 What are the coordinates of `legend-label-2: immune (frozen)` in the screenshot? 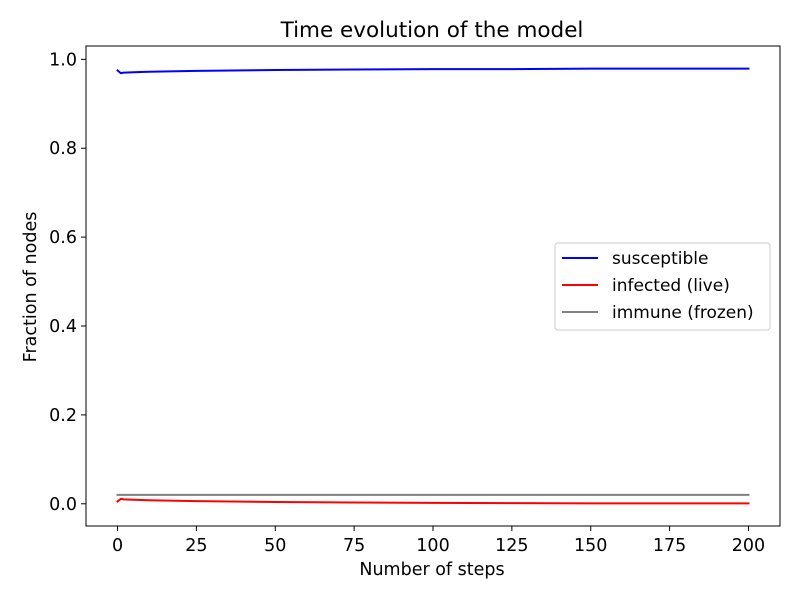 It's located at (683, 313).